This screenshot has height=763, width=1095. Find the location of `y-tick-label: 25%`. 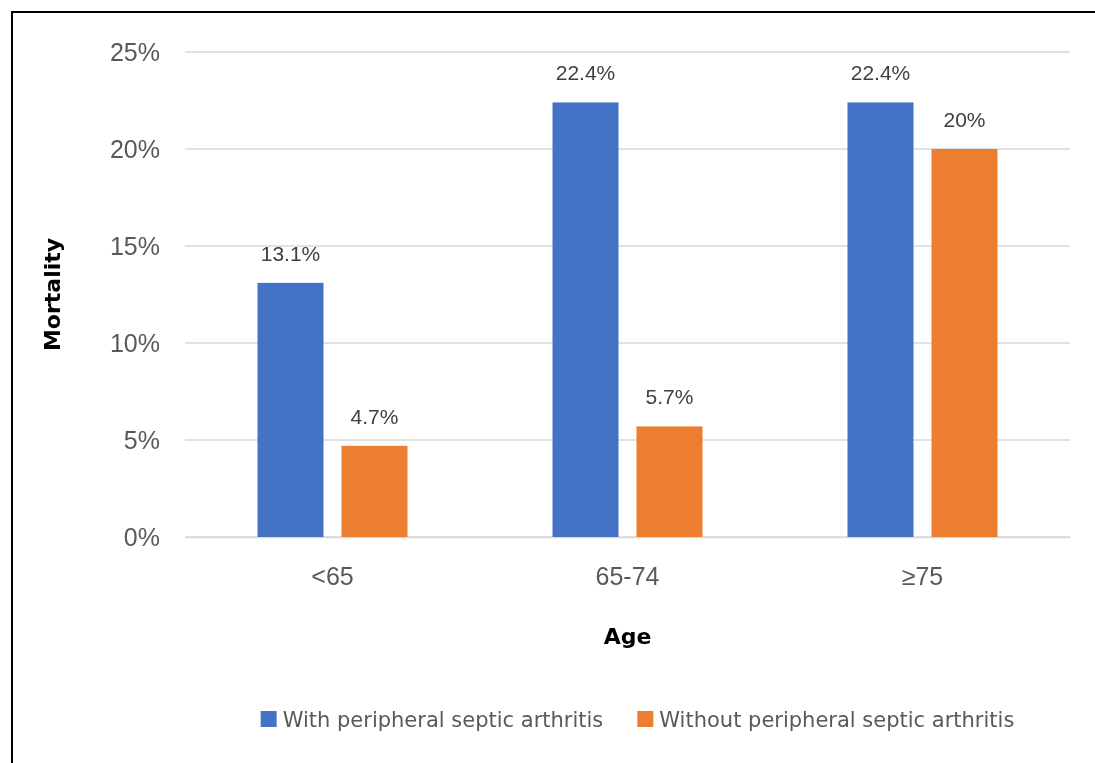

y-tick-label: 25% is located at coordinates (134, 51).